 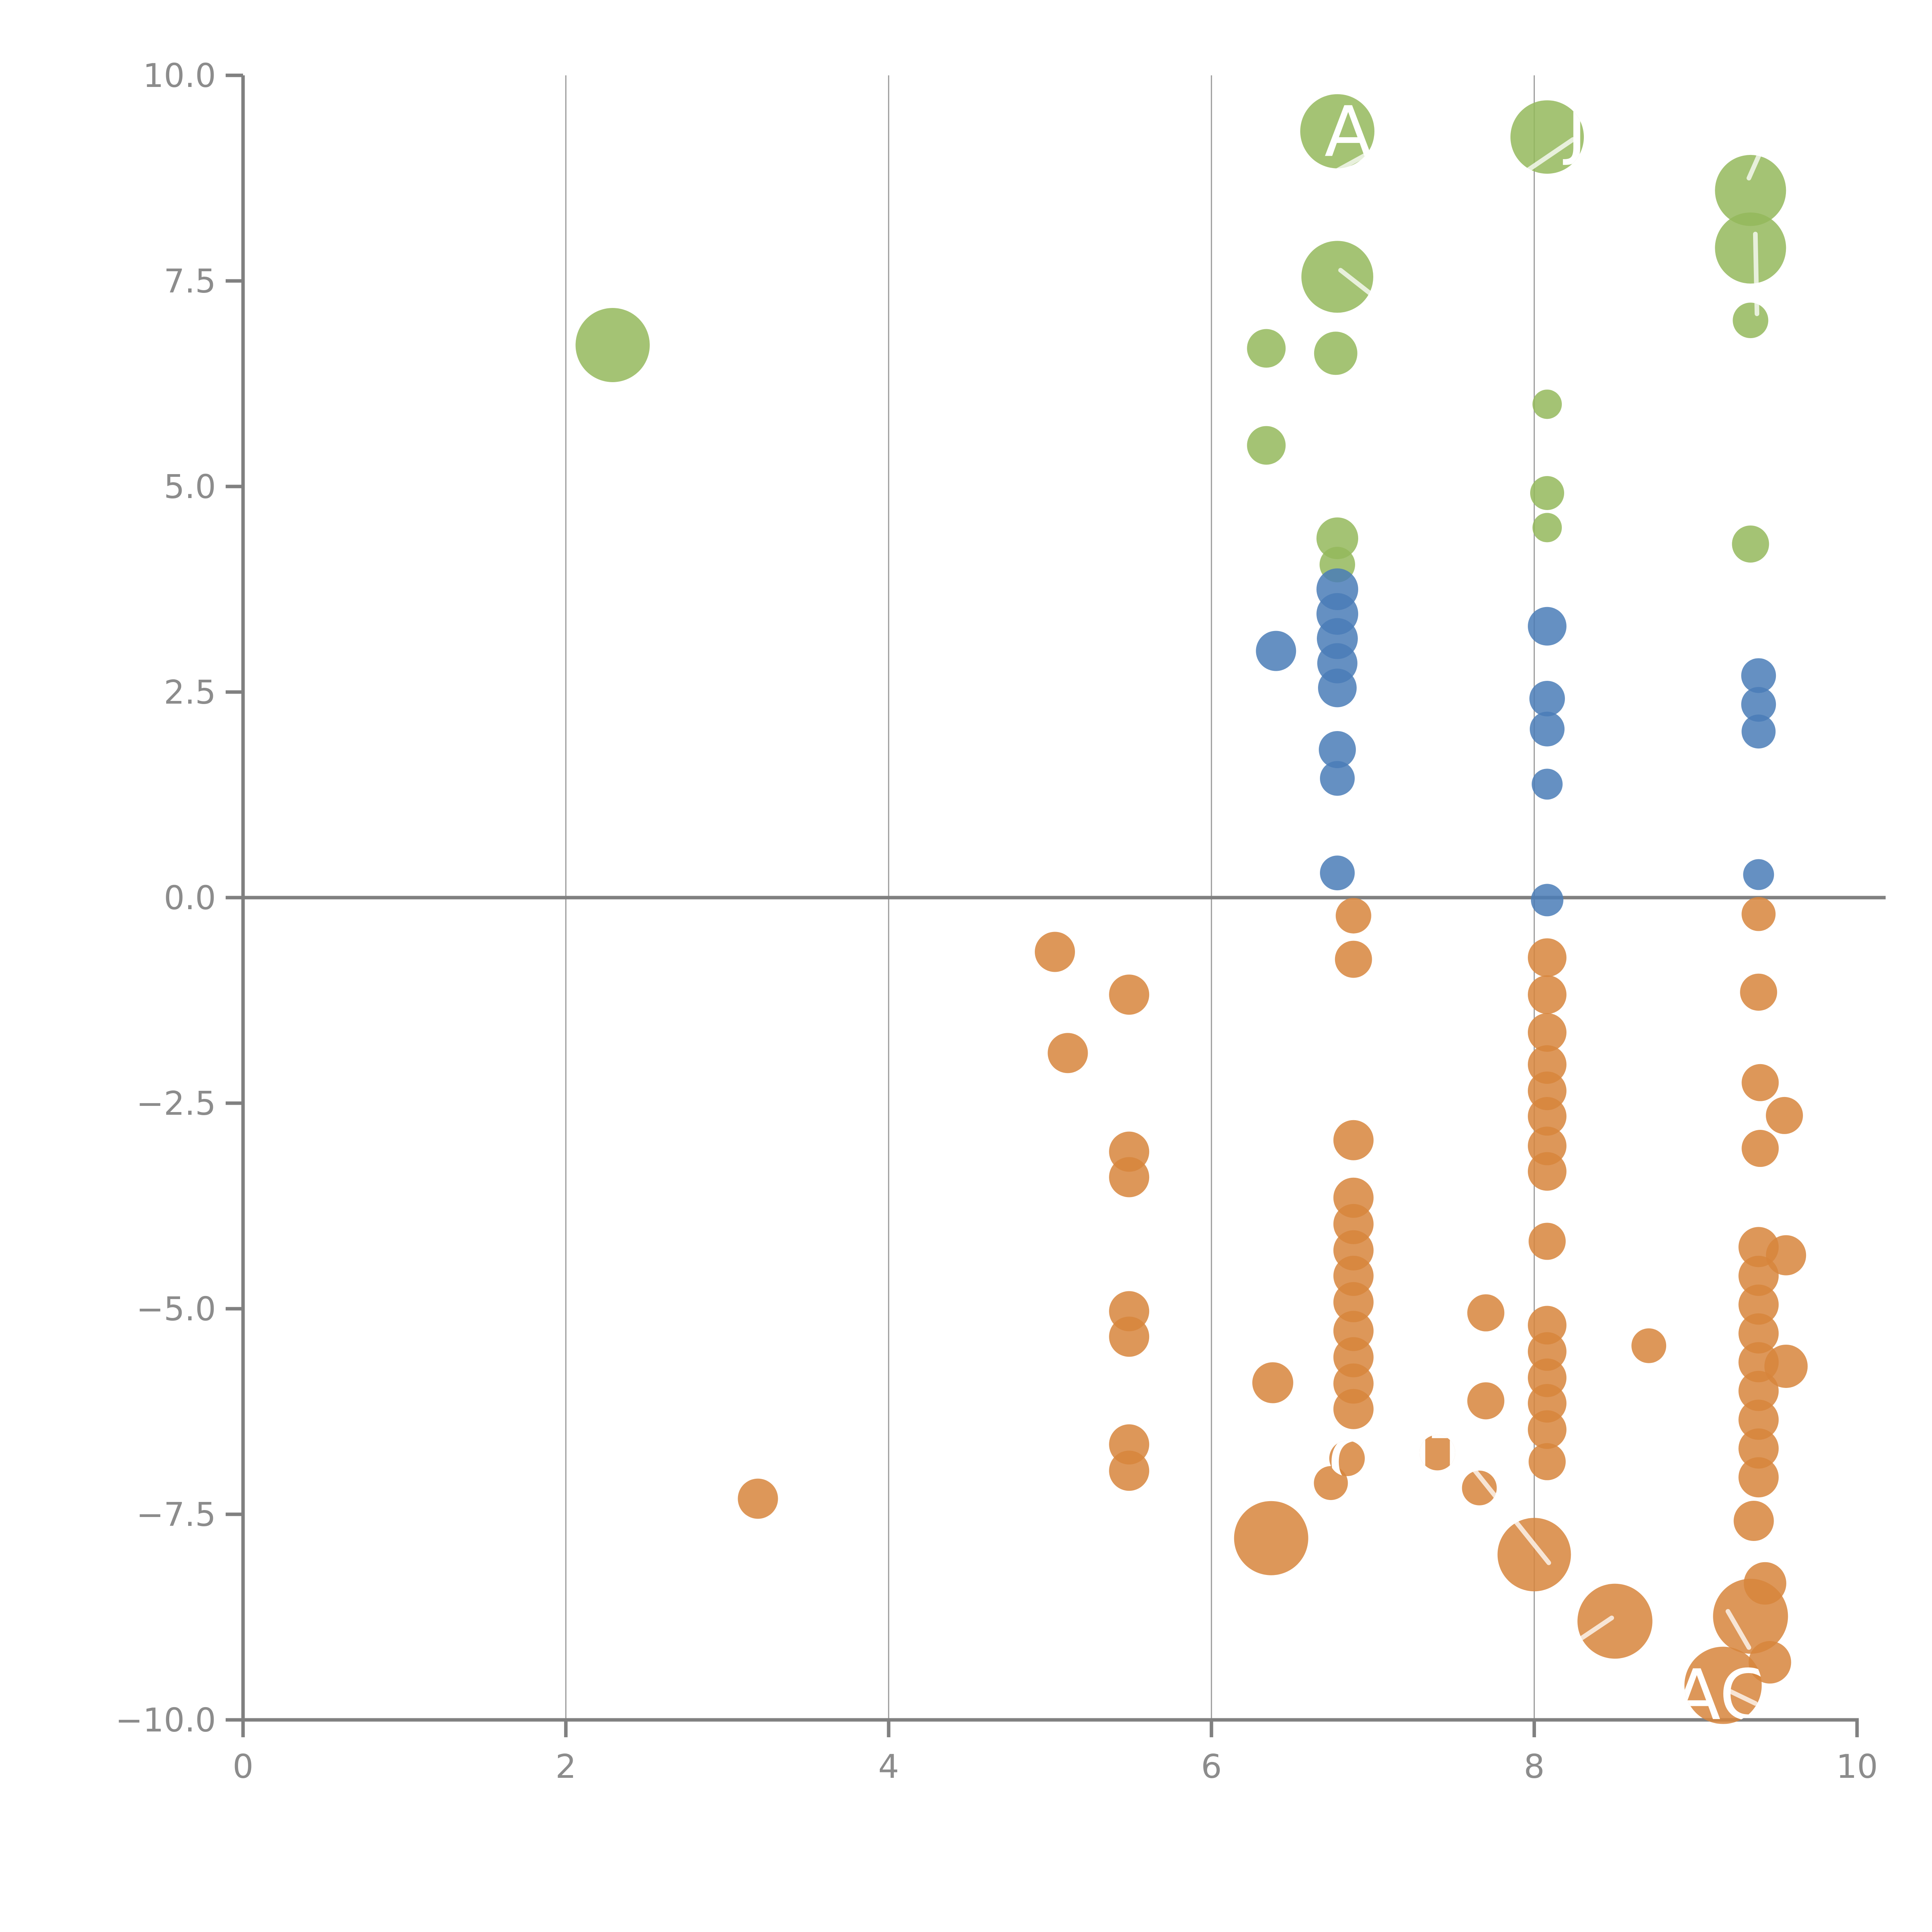 I want to click on bubble-label-text: IT, so click(x=1444, y=1460).